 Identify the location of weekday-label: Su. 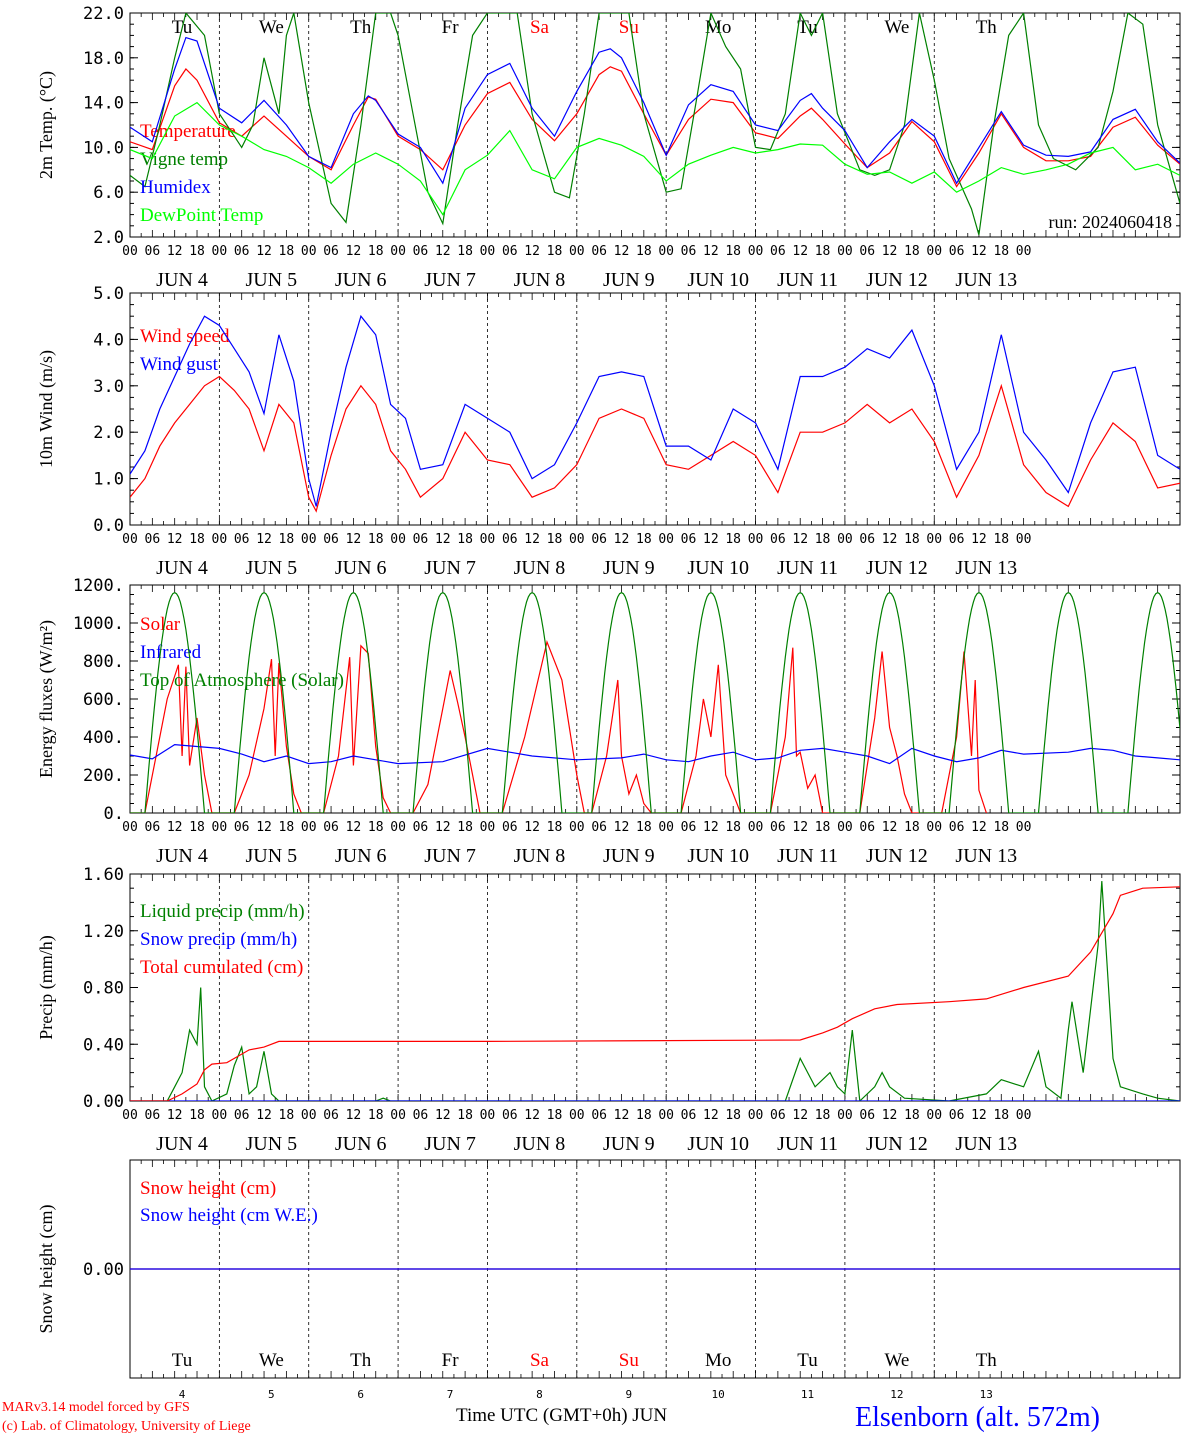
(629, 27).